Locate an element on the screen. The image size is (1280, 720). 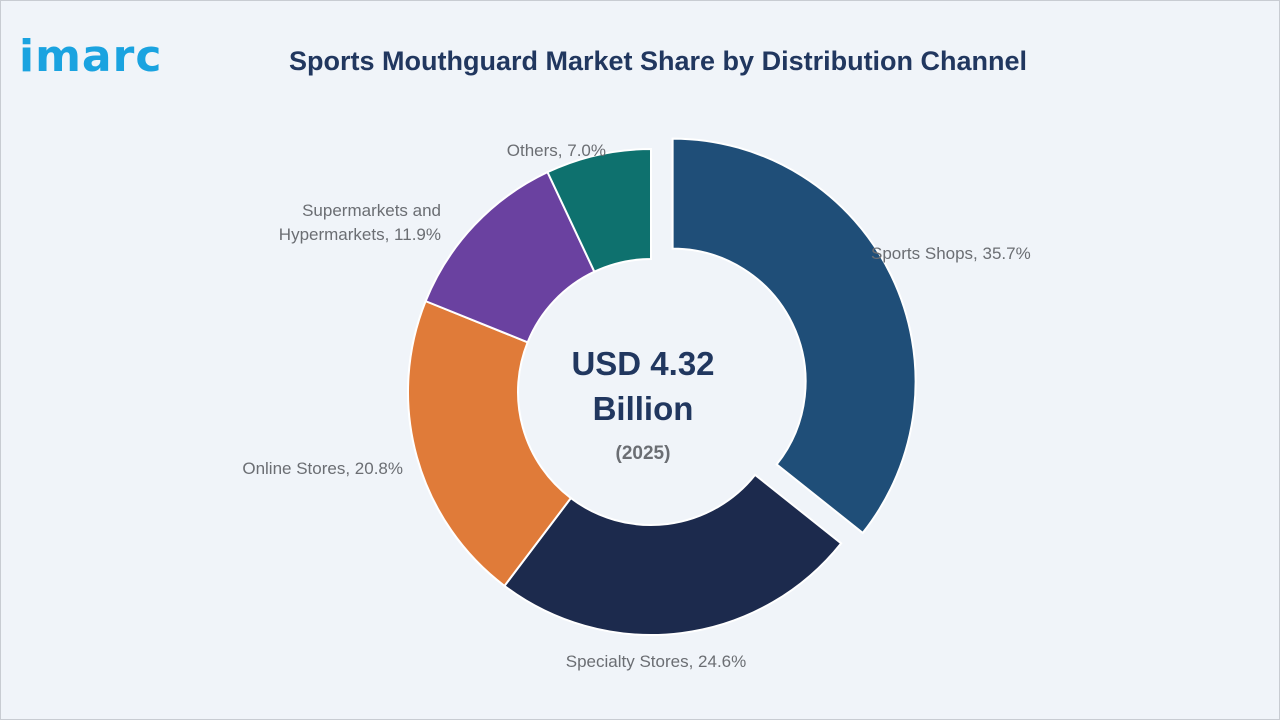
slice-label-specialty-stores: Specialty Stores, 24.6% is located at coordinates (656, 661).